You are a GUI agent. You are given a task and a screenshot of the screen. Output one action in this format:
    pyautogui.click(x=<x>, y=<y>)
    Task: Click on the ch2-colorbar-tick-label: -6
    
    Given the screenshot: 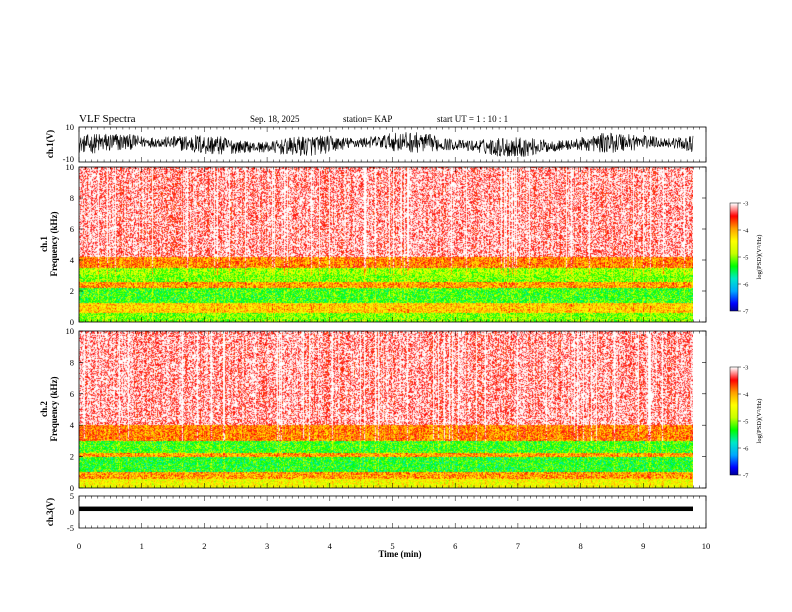 What is the action you would take?
    pyautogui.click(x=746, y=449)
    